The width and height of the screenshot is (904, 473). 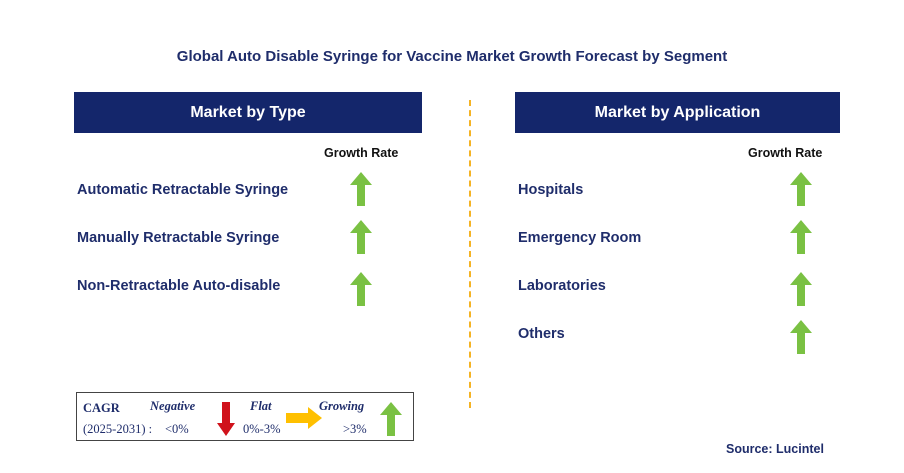 I want to click on application-segment-label: Hospitals, so click(x=551, y=190).